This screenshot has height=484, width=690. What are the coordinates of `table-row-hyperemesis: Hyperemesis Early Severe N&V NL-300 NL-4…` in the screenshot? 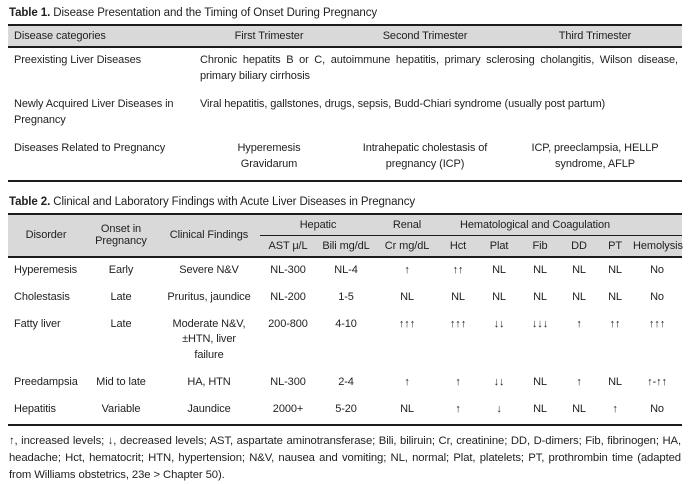 It's located at (345, 271).